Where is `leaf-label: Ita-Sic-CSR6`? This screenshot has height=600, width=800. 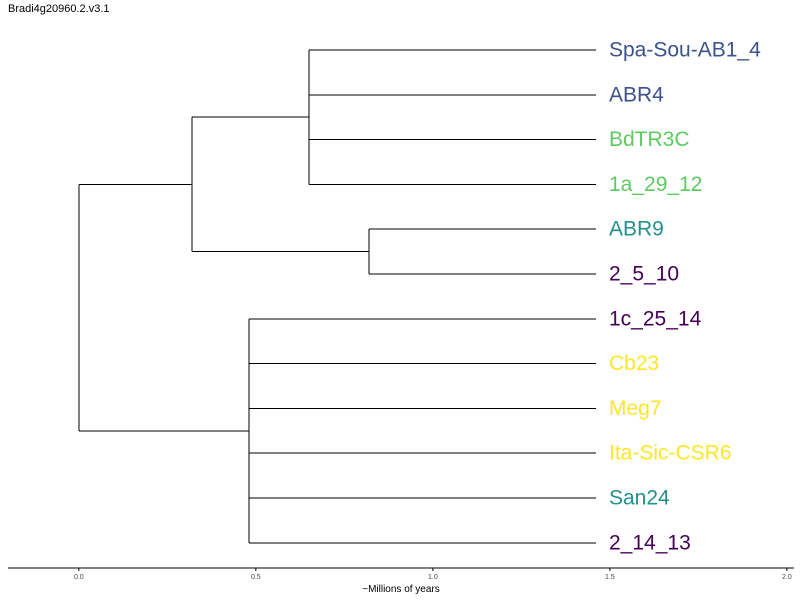
leaf-label: Ita-Sic-CSR6 is located at coordinates (670, 453).